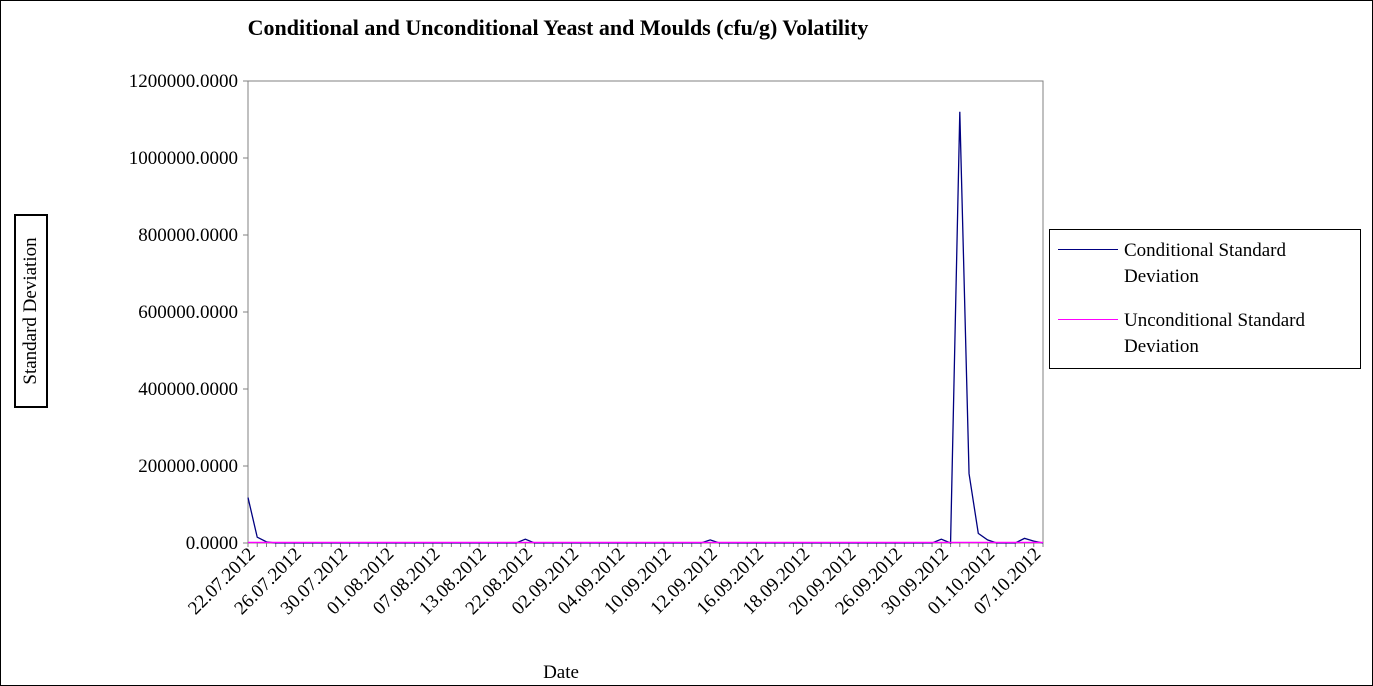  Describe the element at coordinates (188, 389) in the screenshot. I see `y-tick-label: 400000.0000` at that location.